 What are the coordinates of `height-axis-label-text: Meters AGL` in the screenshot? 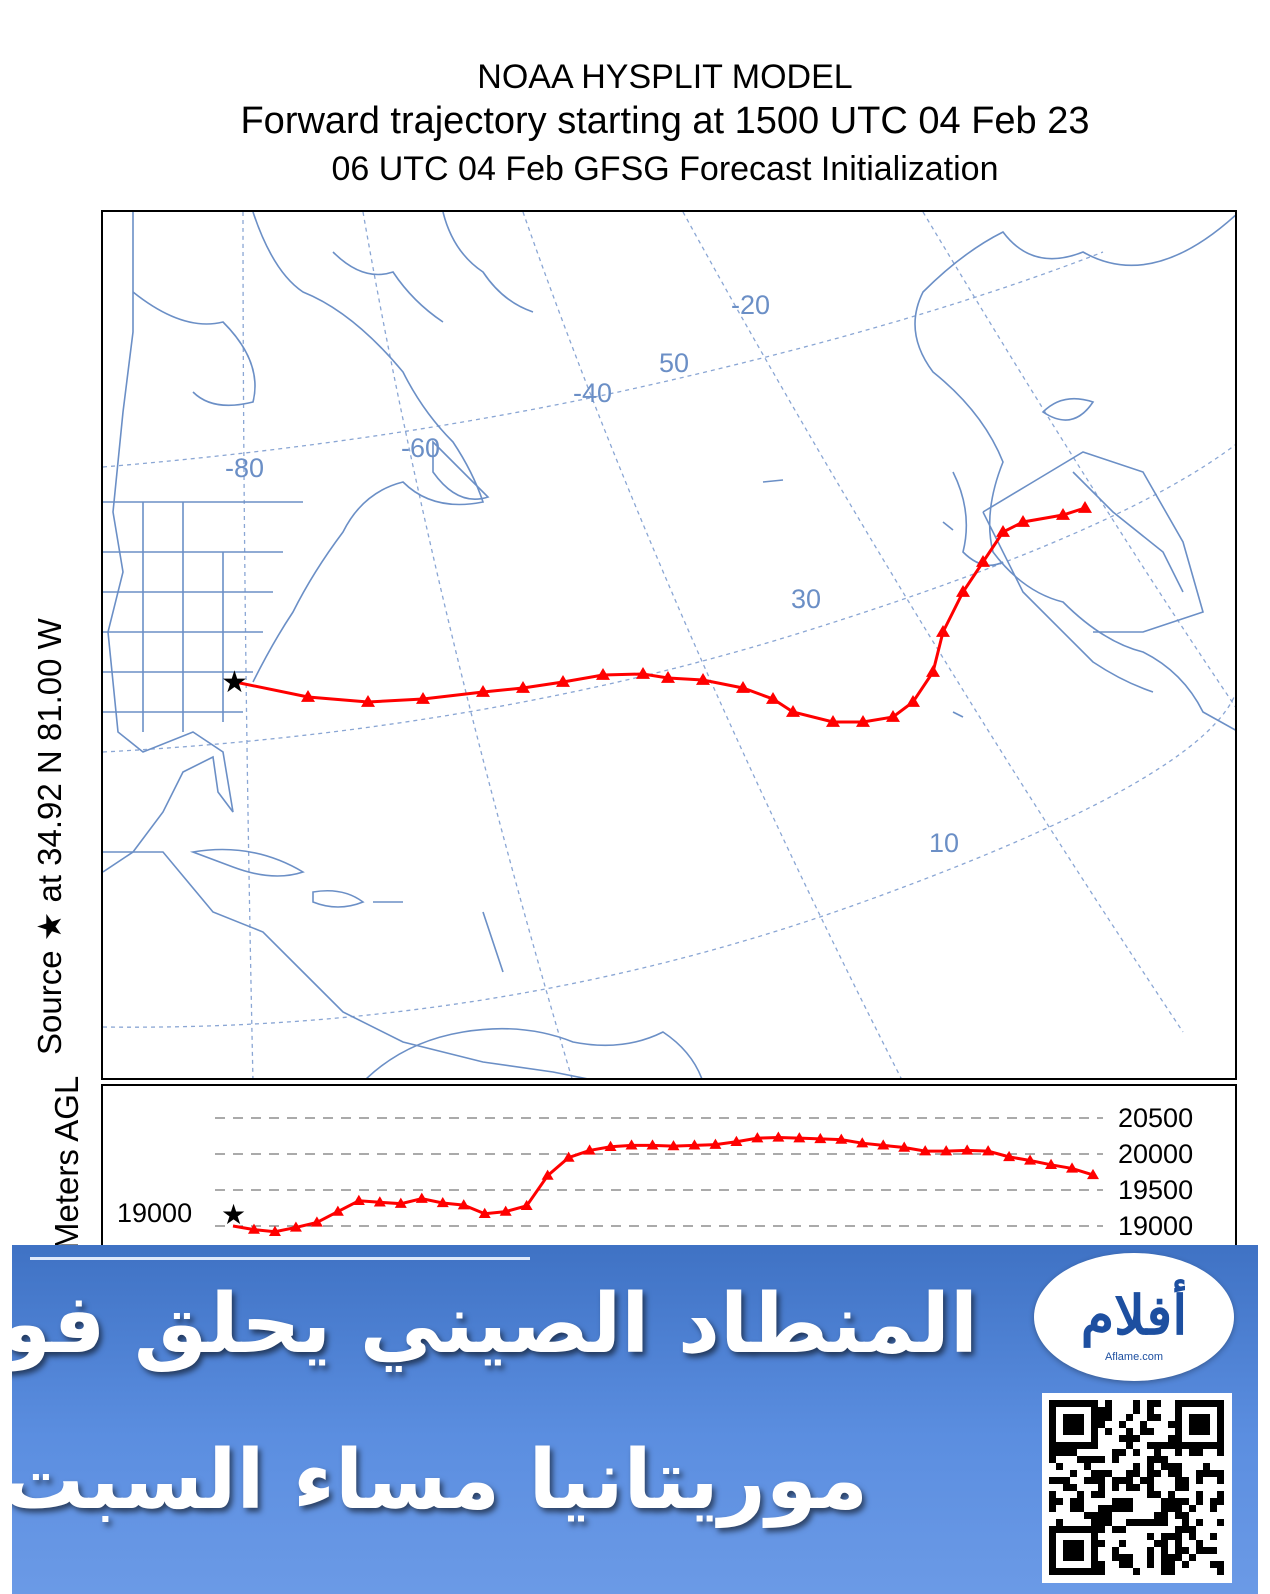 It's located at (66, 1162).